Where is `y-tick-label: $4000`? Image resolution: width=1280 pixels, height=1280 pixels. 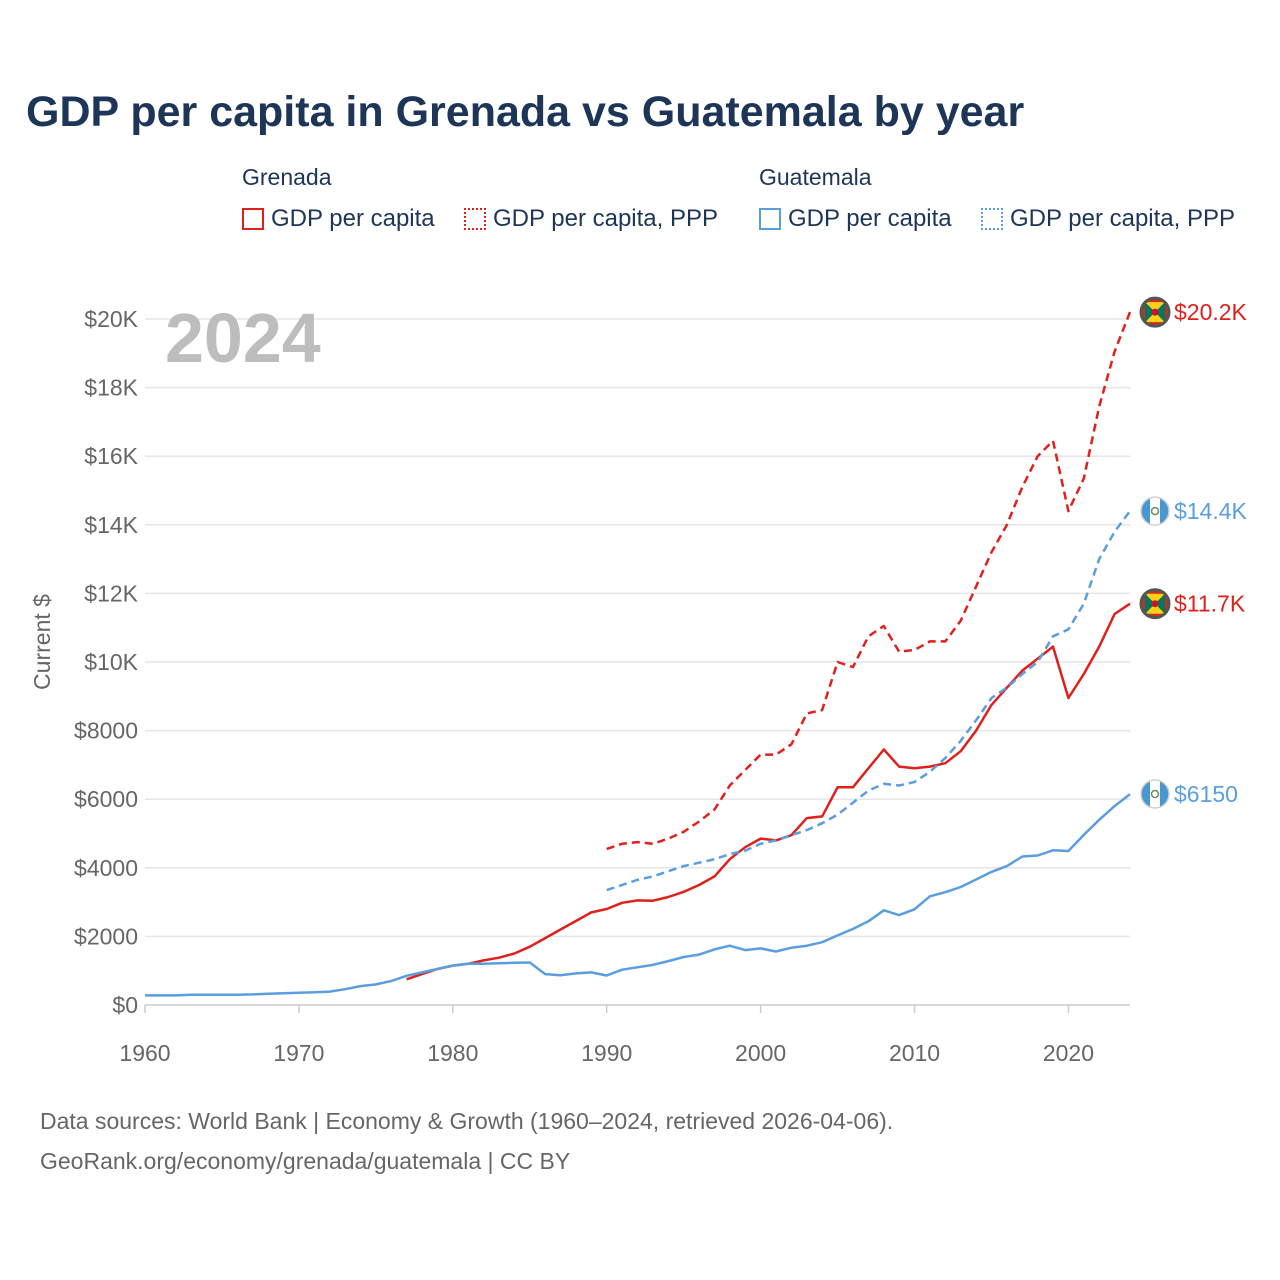 y-tick-label: $4000 is located at coordinates (106, 868).